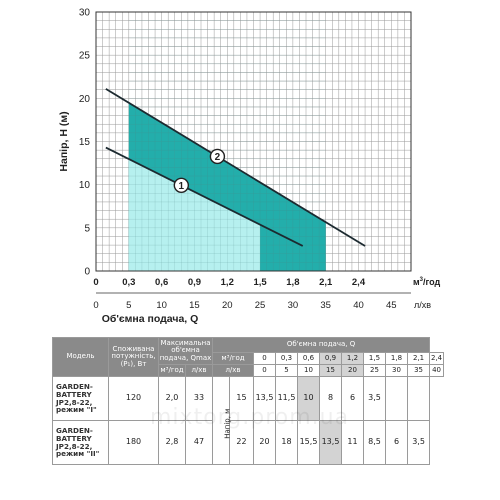  I want to click on y-axis-label: Напір, H (м), so click(64, 141).